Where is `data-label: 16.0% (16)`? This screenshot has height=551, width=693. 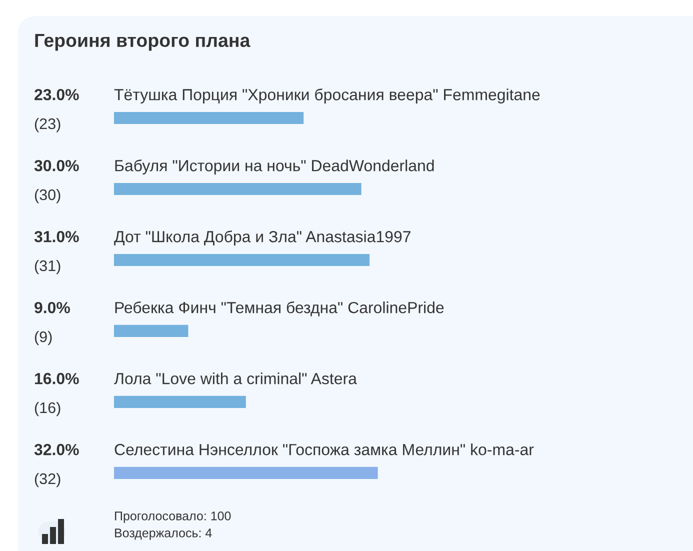
data-label: 16.0% (16) is located at coordinates (56, 394).